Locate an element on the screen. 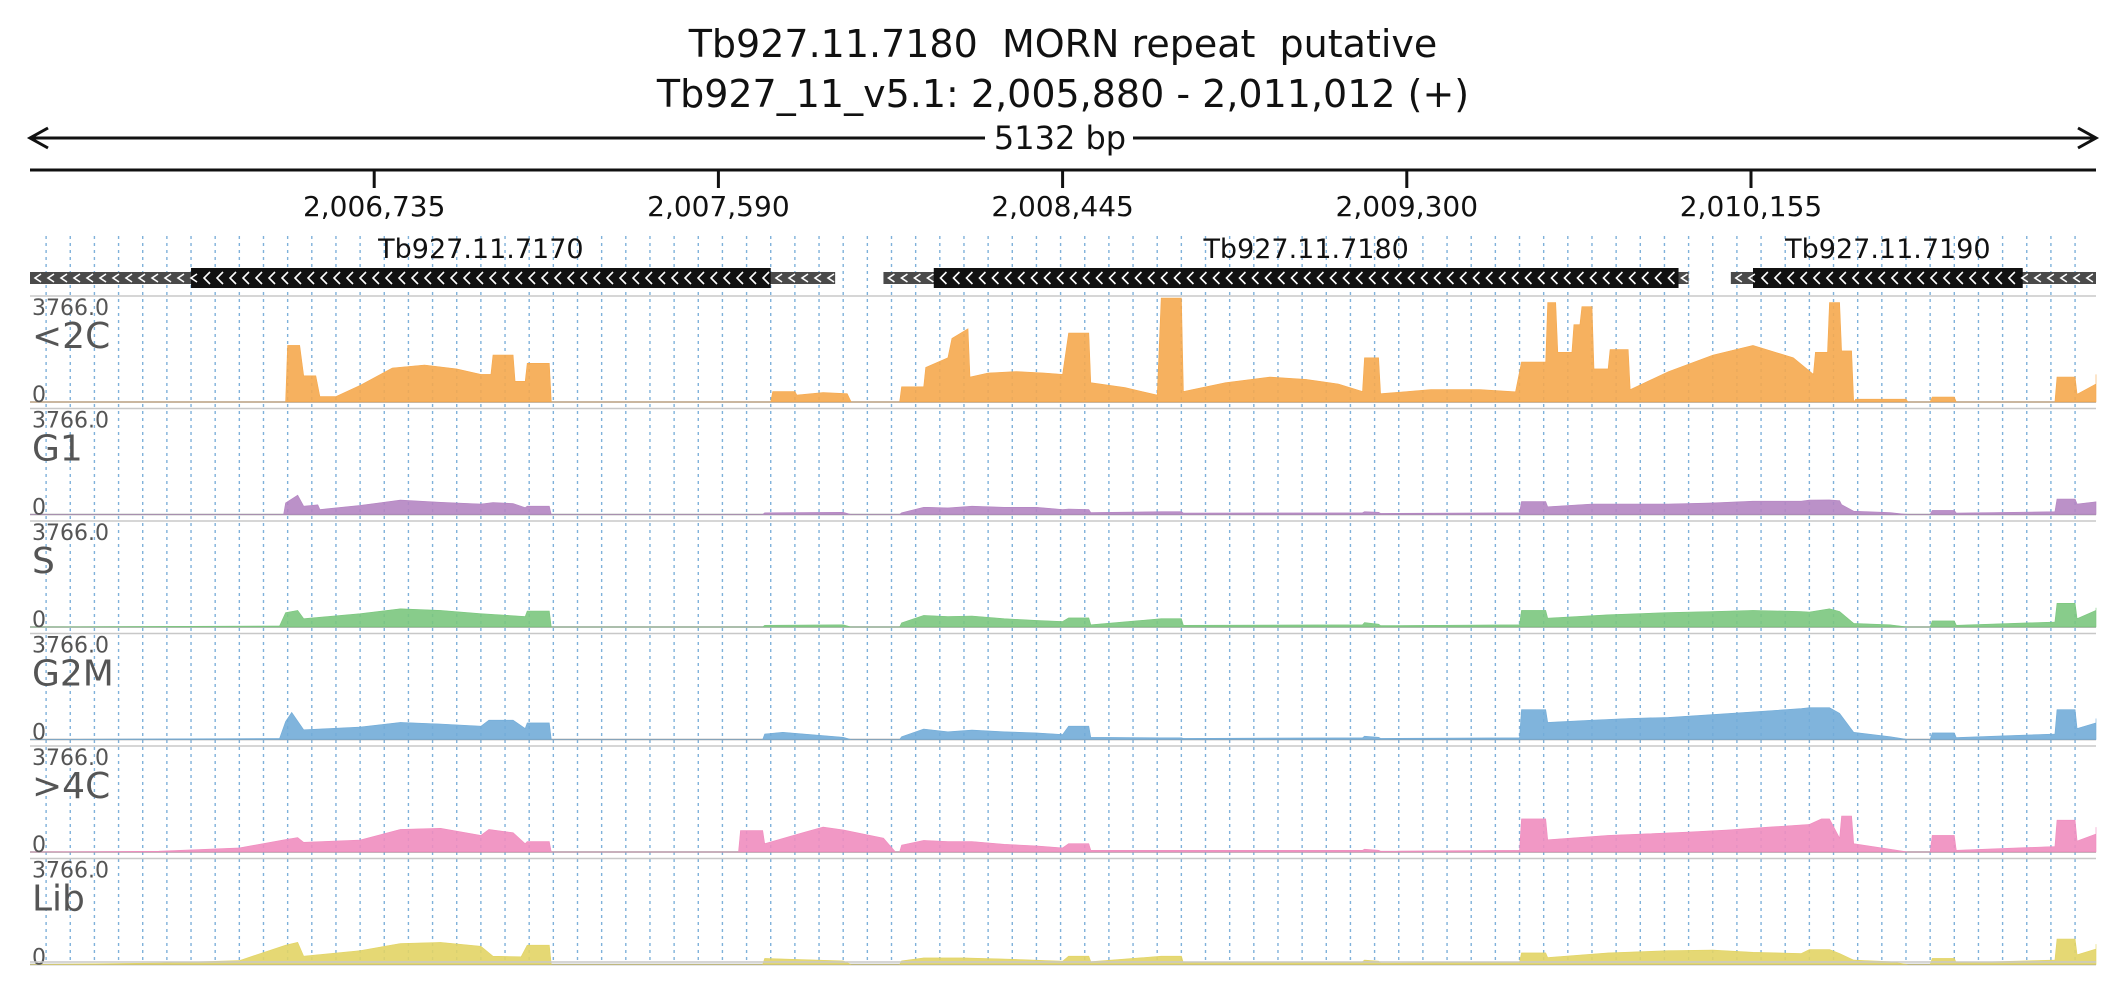 This screenshot has width=2126, height=1000. gene-label: Tb927.11.7170 is located at coordinates (480, 249).